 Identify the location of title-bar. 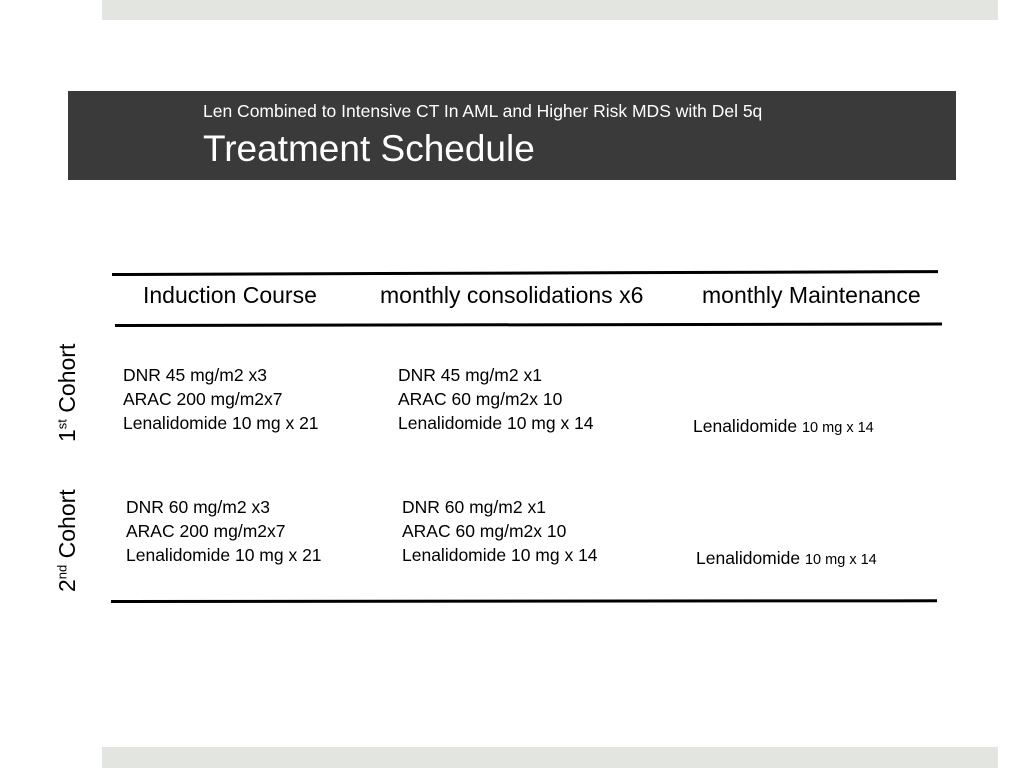
(512, 135).